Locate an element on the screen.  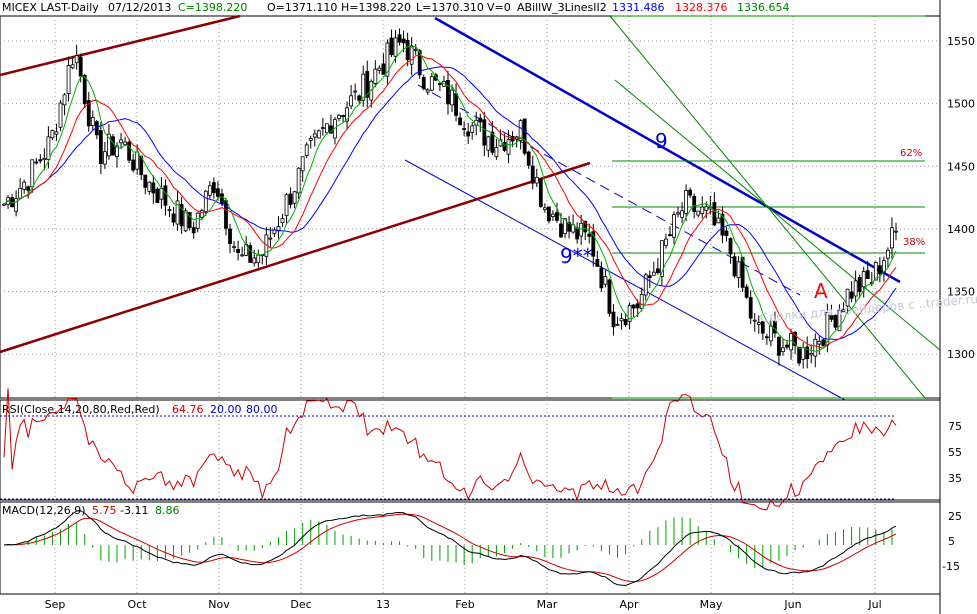
y-tick-label: 1450 is located at coordinates (961, 166).